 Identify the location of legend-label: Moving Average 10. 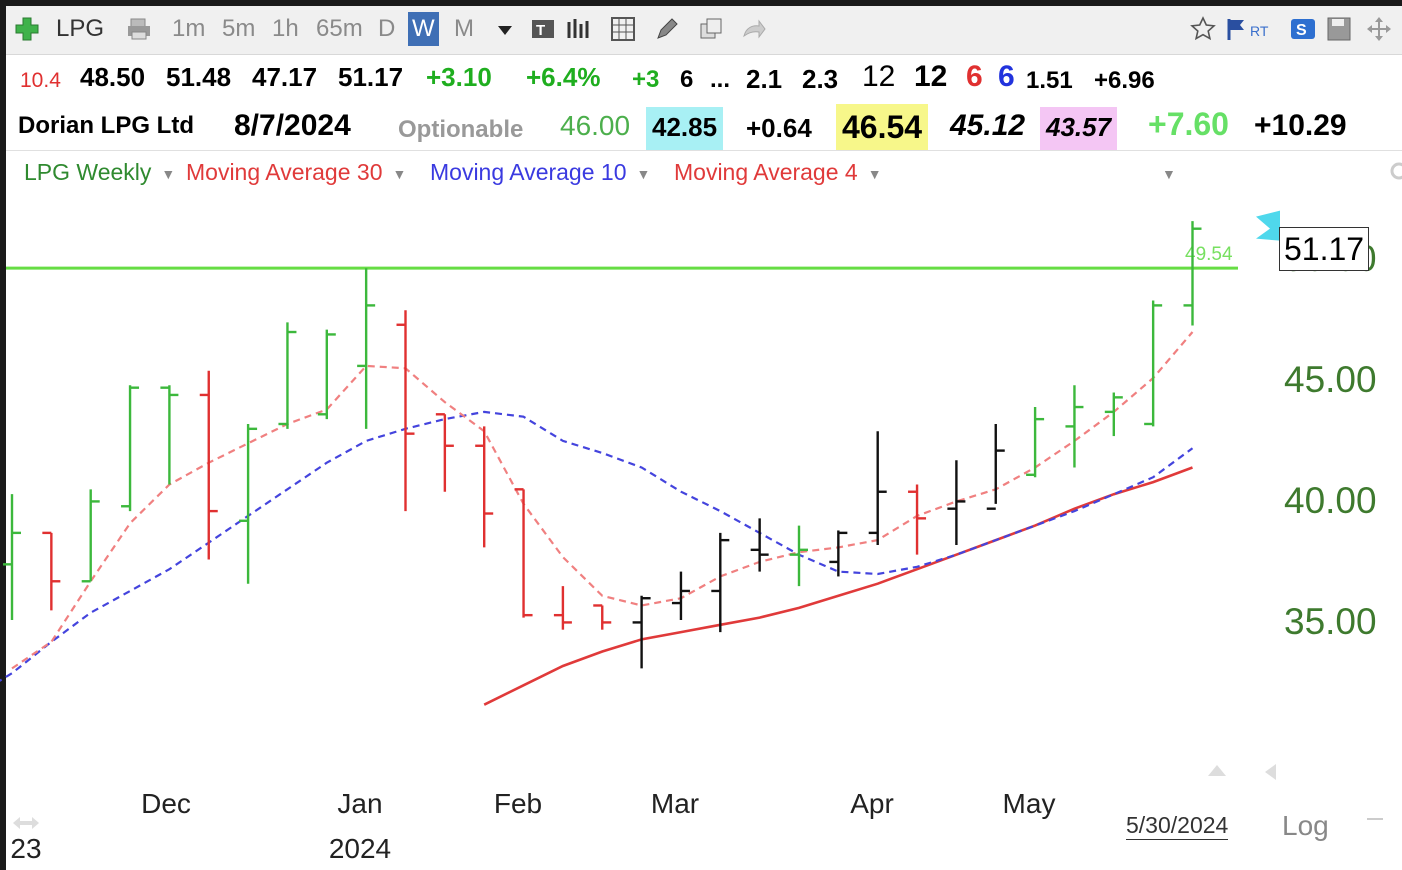
(528, 172).